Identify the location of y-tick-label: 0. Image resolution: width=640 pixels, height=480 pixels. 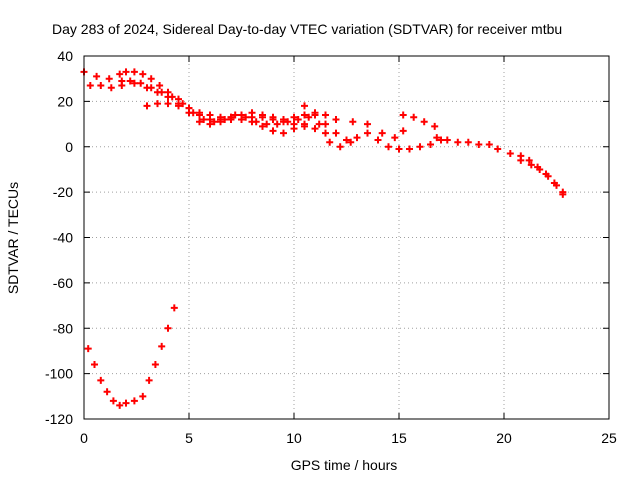
(69, 147).